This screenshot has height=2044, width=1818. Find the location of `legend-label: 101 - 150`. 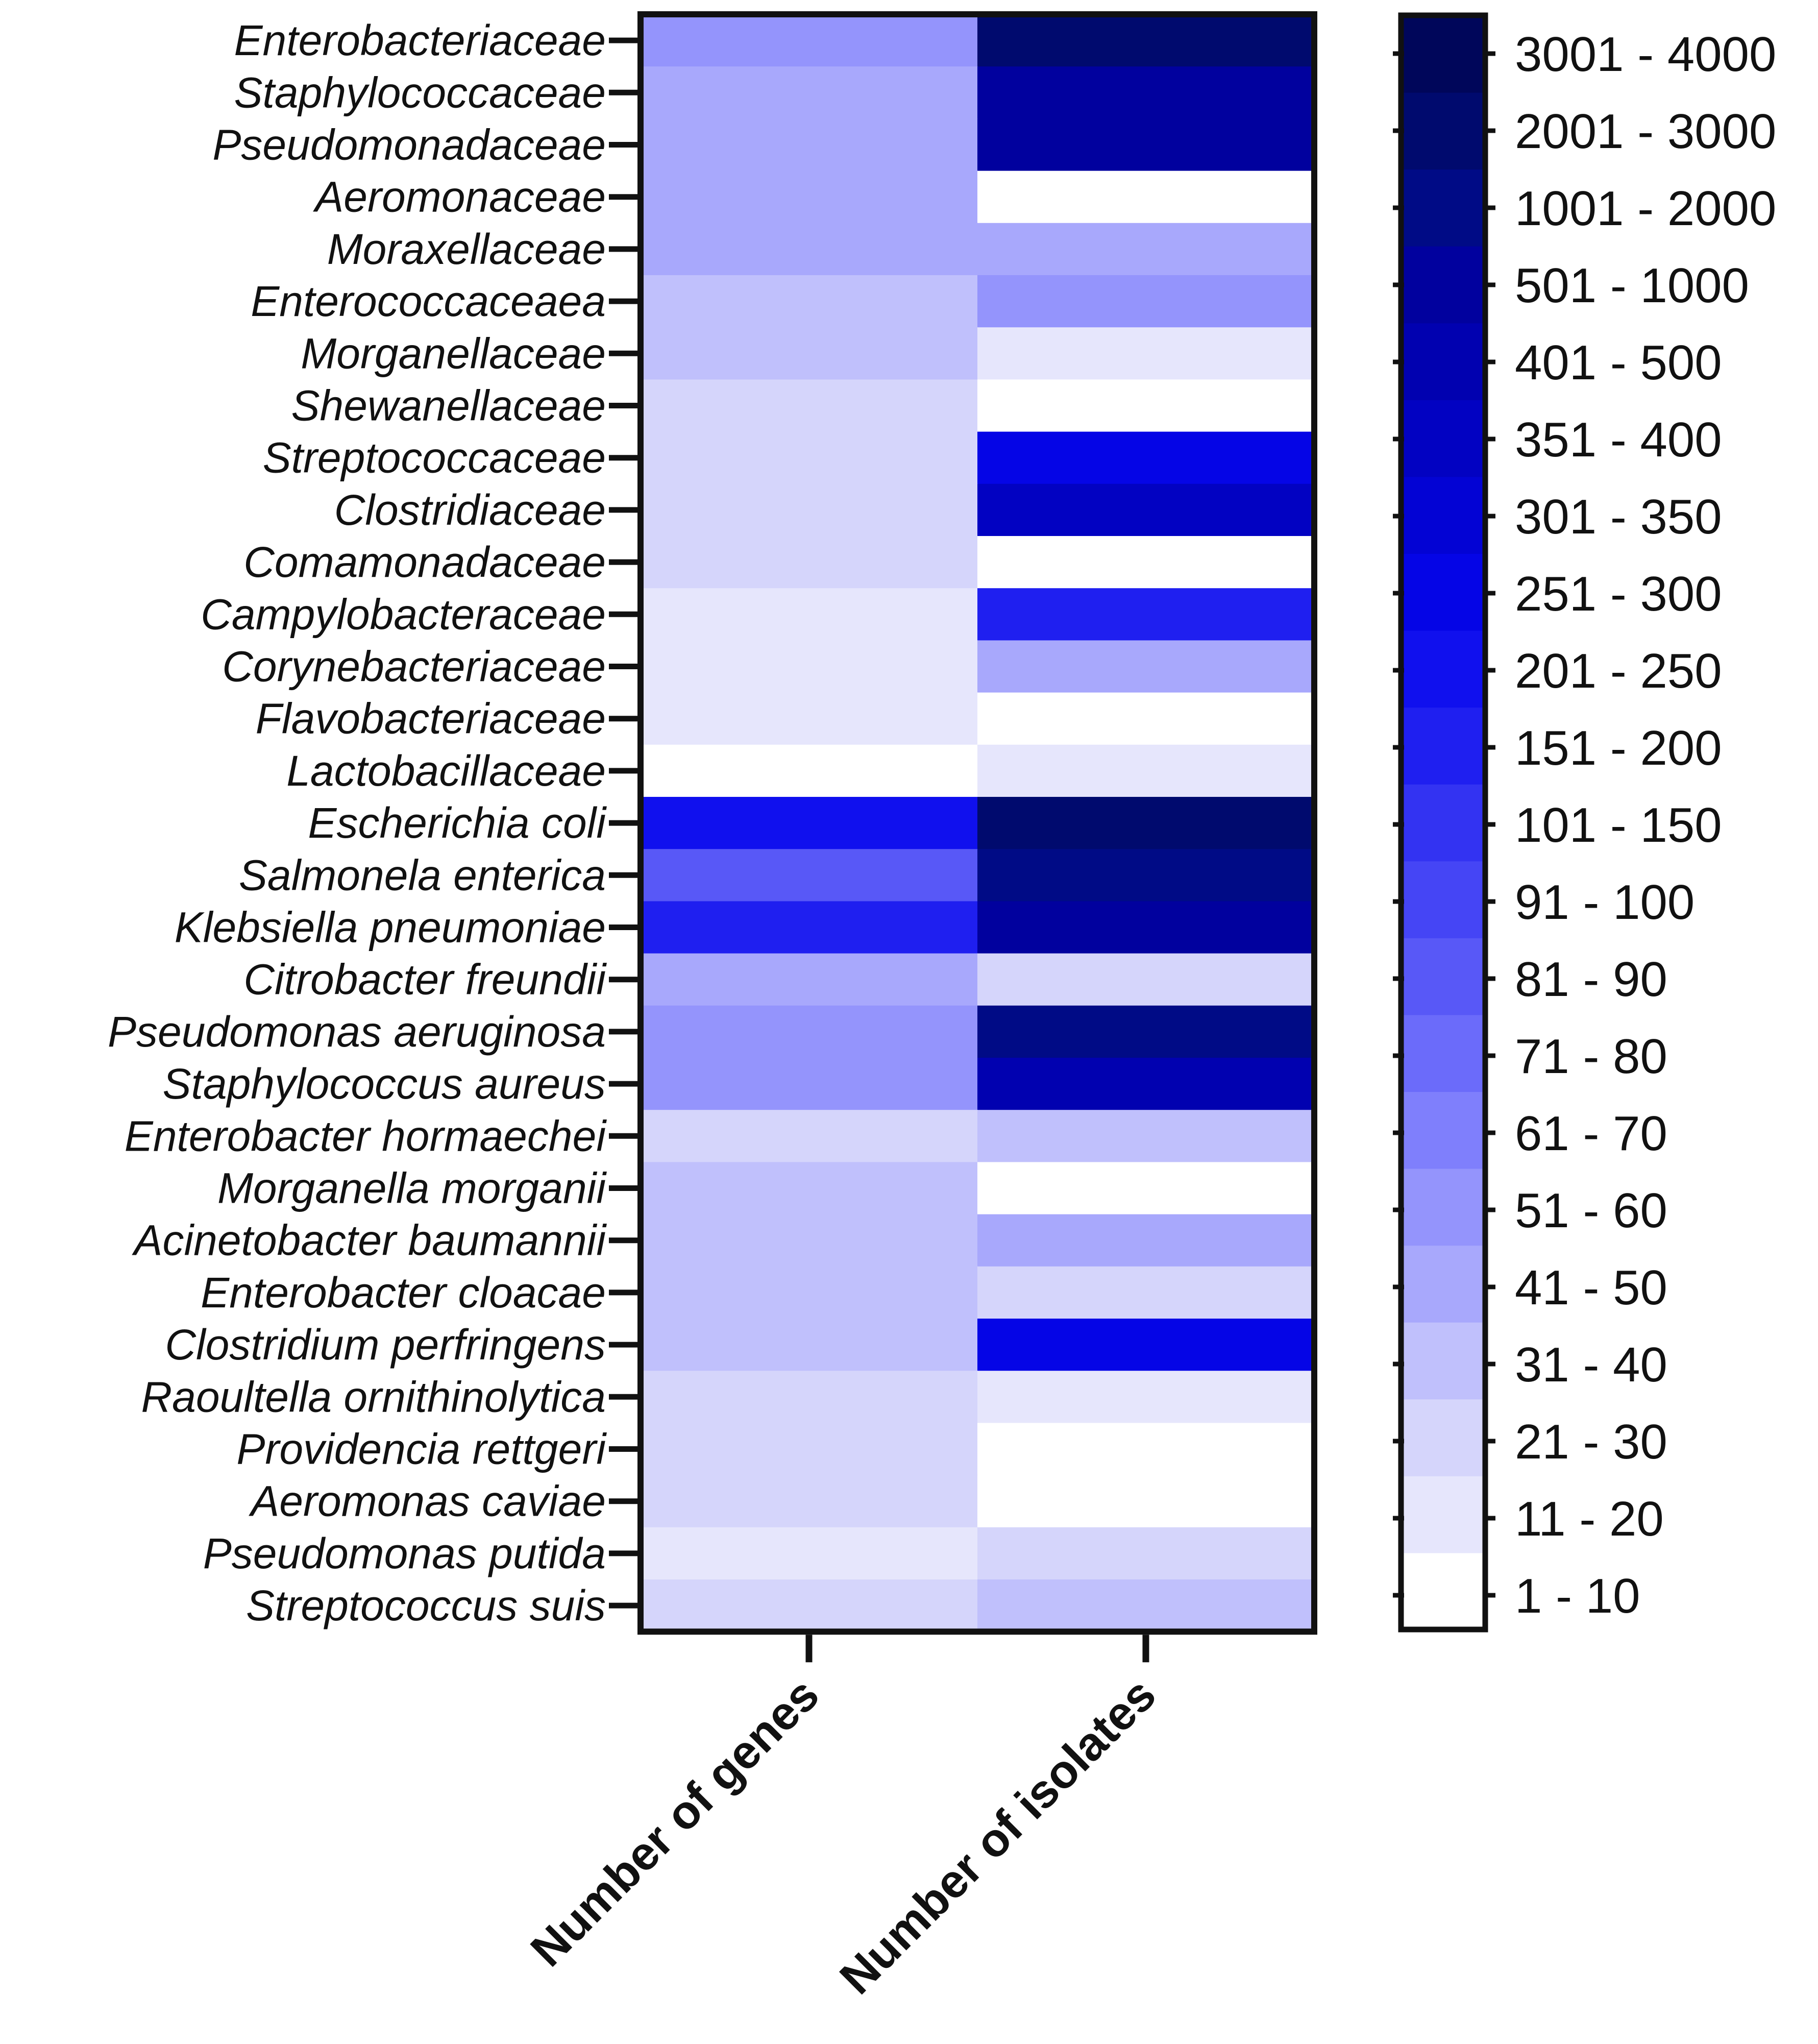

legend-label: 101 - 150 is located at coordinates (1618, 826).